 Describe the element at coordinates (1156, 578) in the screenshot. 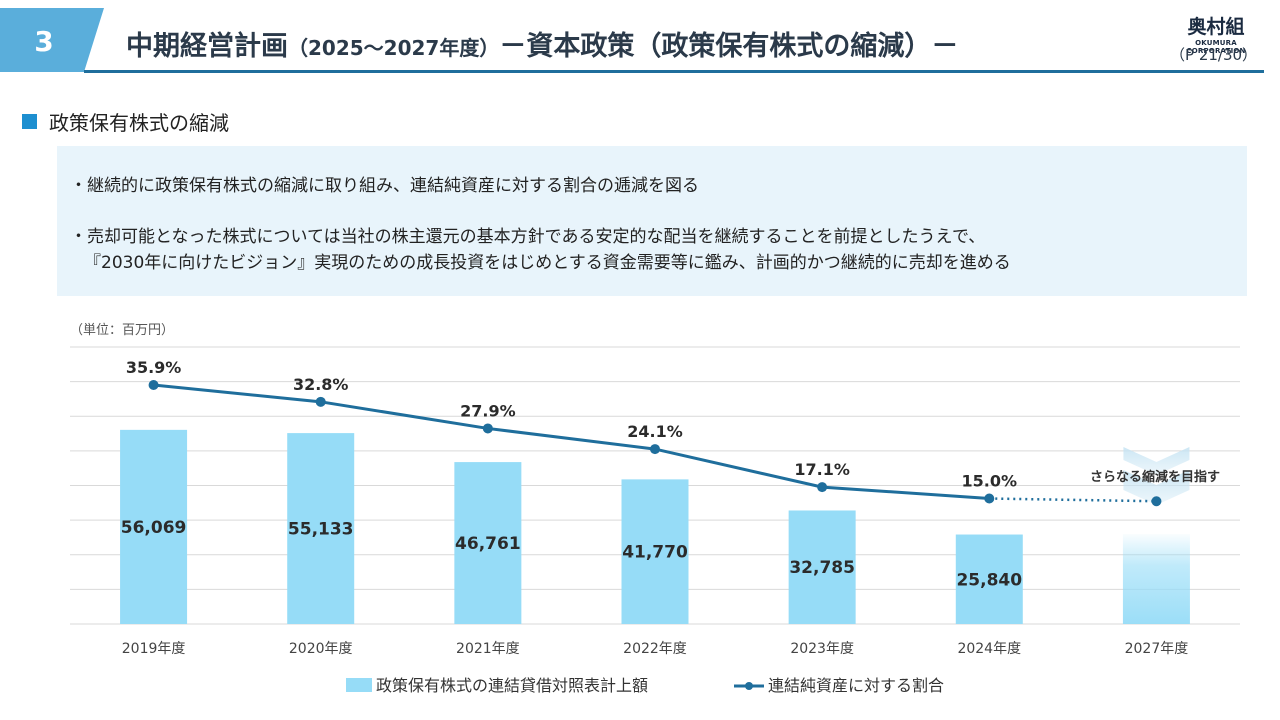

I see `target-bar` at that location.